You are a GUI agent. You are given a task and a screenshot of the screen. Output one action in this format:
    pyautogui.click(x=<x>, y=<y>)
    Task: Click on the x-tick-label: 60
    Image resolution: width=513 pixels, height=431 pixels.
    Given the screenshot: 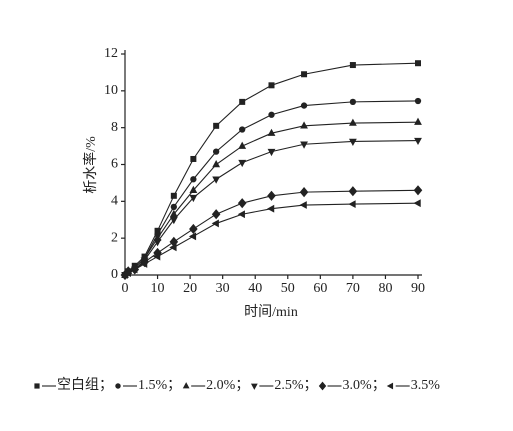 What is the action you would take?
    pyautogui.click(x=320, y=288)
    